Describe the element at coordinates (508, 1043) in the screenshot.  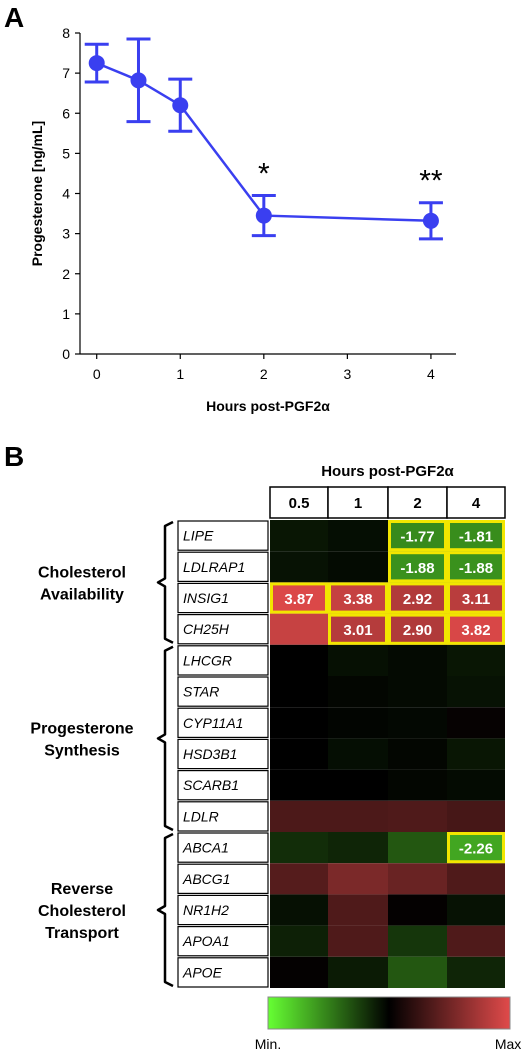
I see `colorbar-max-label: Max.` at that location.